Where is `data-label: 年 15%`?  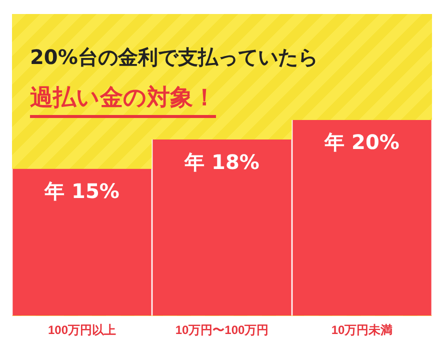
data-label: 年 15% is located at coordinates (82, 191).